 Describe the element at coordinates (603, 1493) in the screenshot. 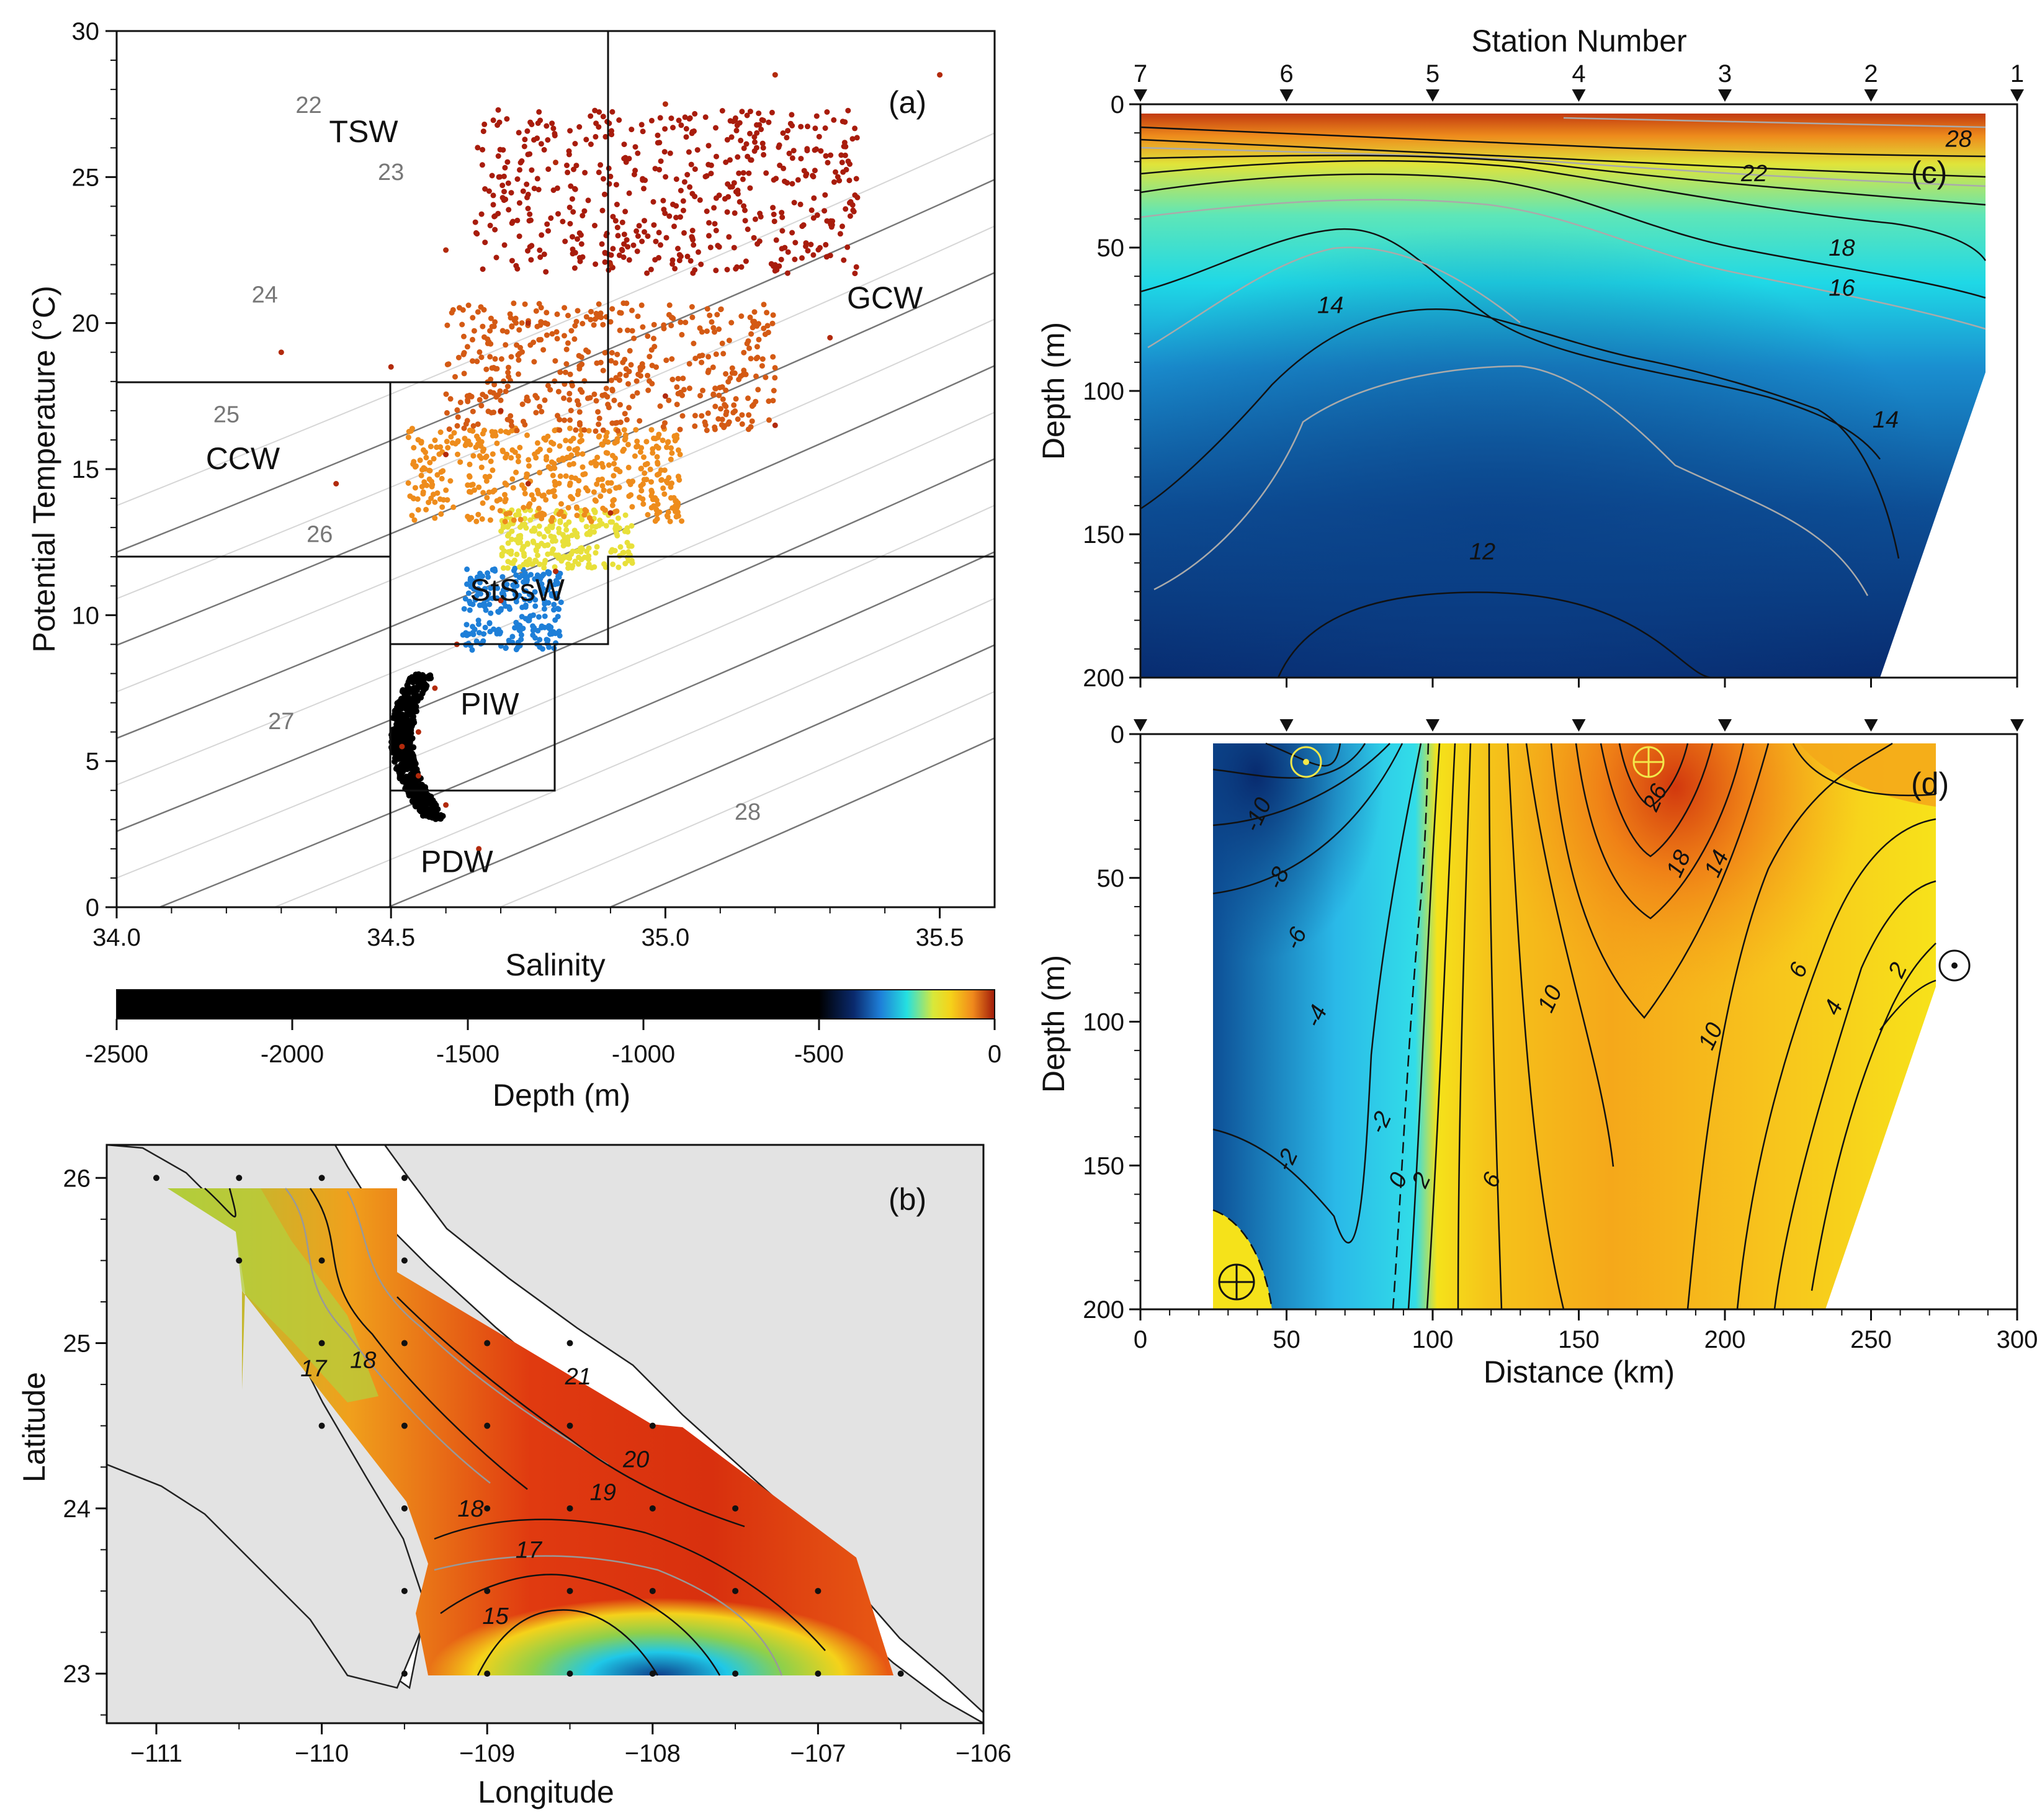

I see `contour-label: 19` at that location.